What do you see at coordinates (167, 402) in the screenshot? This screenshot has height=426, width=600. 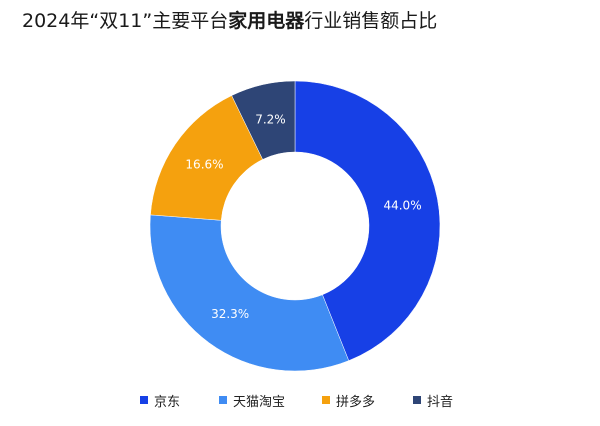 I see `legend-label-jd: 京东` at bounding box center [167, 402].